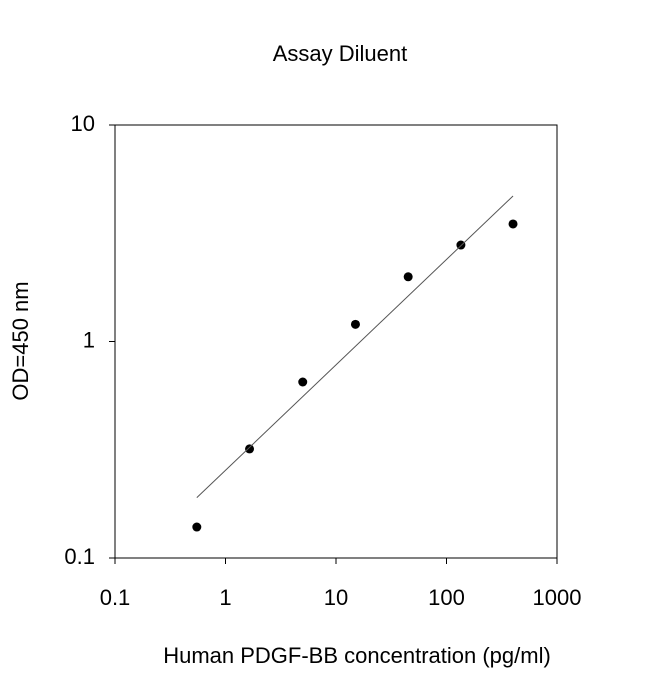 Image resolution: width=650 pixels, height=674 pixels. Describe the element at coordinates (340, 53) in the screenshot. I see `chart-title: Assay Diluent` at that location.